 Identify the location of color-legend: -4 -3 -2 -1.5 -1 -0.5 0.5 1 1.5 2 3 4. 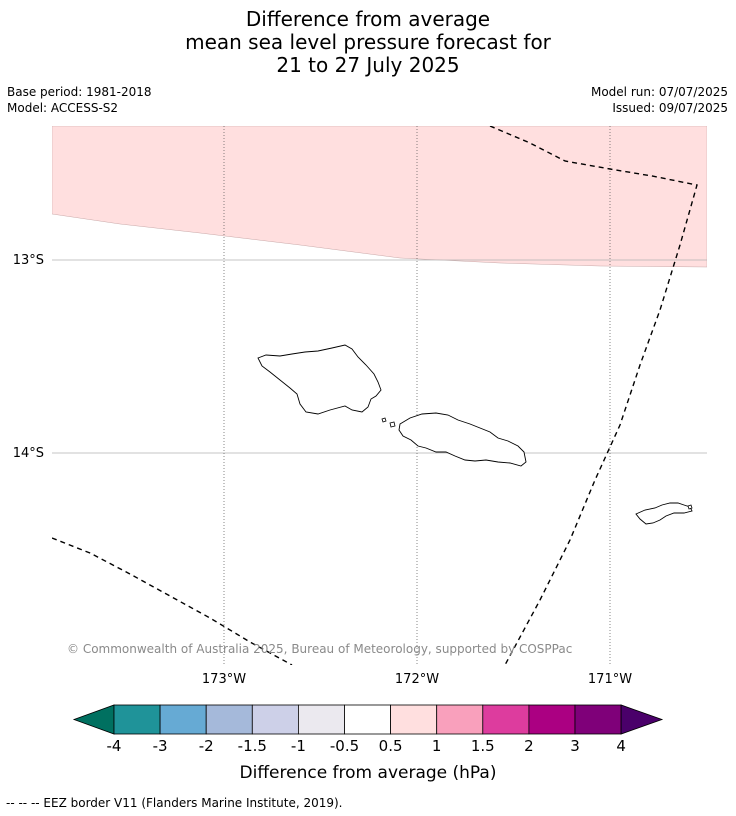
(368, 729).